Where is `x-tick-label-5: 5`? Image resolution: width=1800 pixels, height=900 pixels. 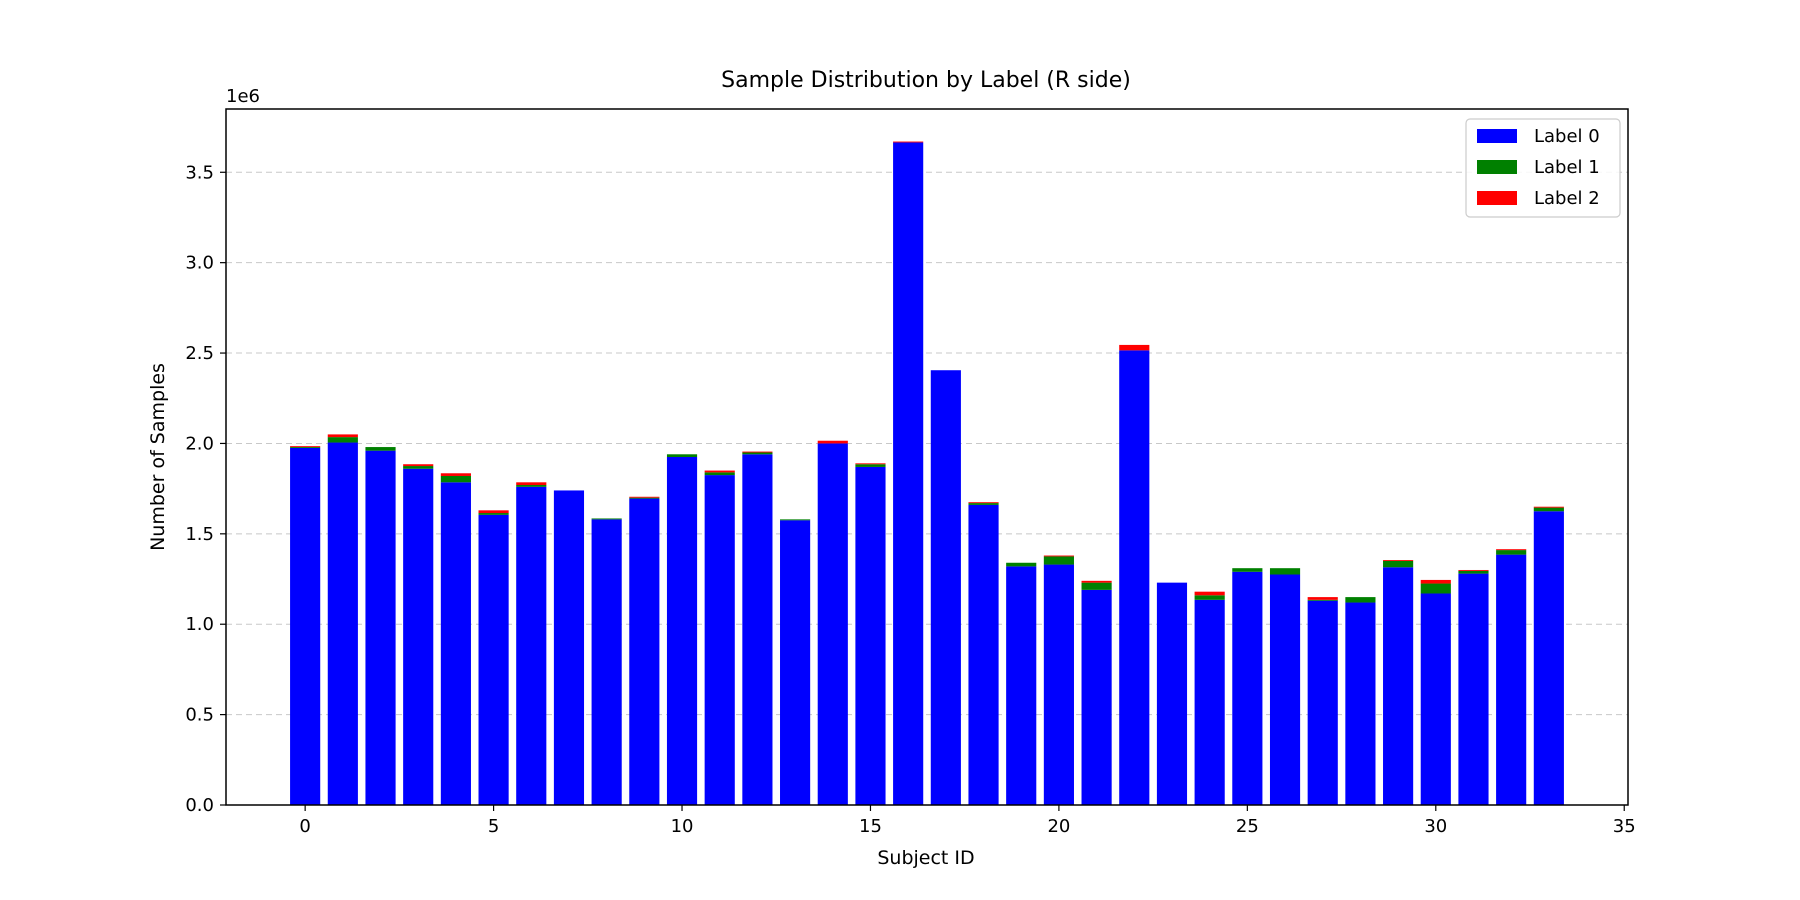 x-tick-label-5: 5 is located at coordinates (493, 826).